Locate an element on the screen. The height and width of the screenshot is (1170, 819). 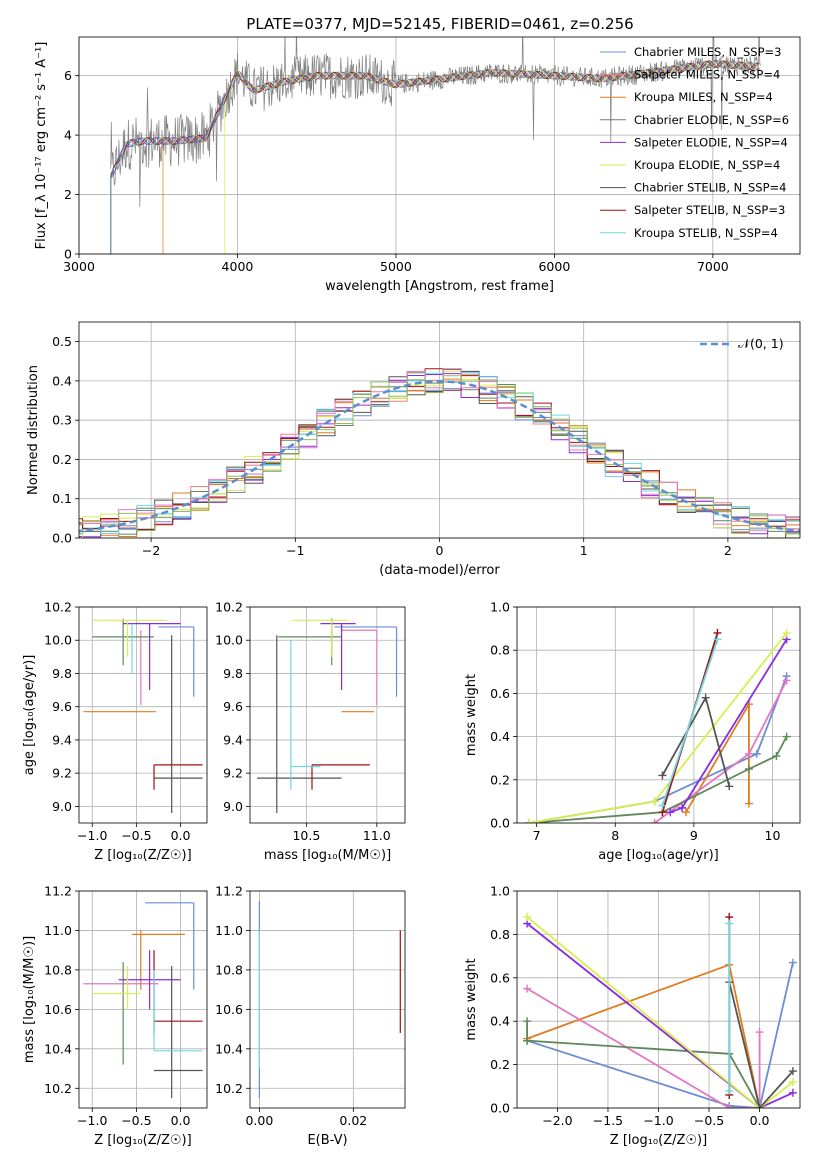
model-spectrum-line is located at coordinates (435, 157).